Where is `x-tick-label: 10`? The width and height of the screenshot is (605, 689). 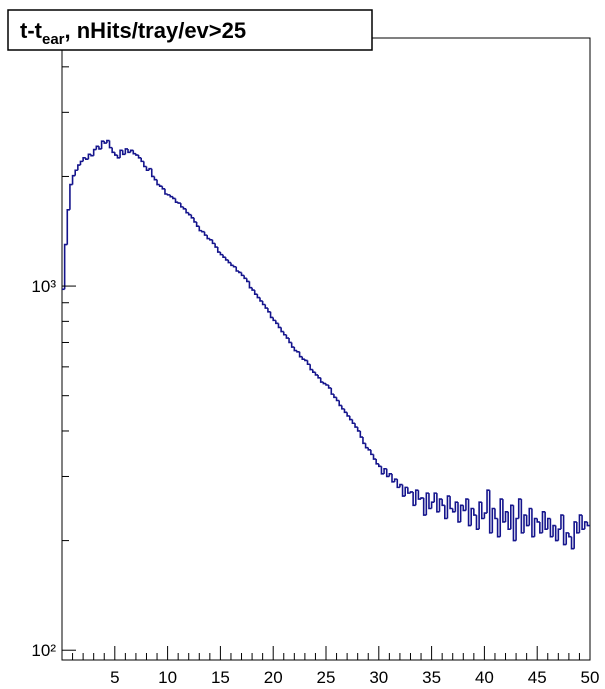 x-tick-label: 10 is located at coordinates (167, 677).